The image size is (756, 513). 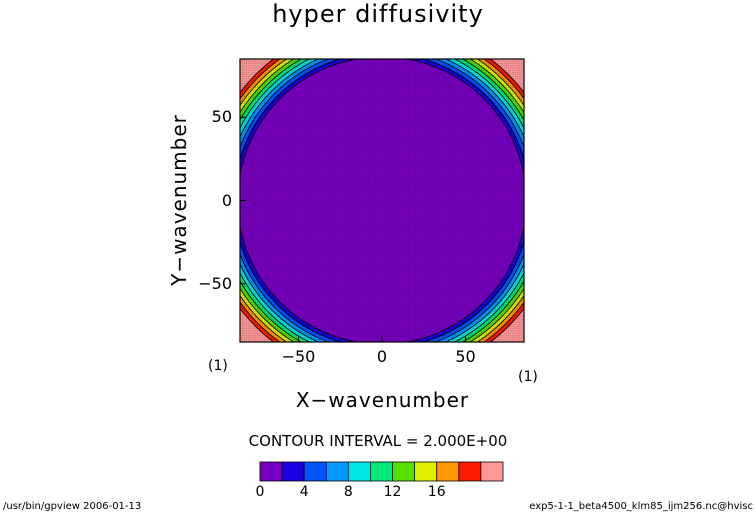 What do you see at coordinates (382, 356) in the screenshot?
I see `x-tick-label: 0` at bounding box center [382, 356].